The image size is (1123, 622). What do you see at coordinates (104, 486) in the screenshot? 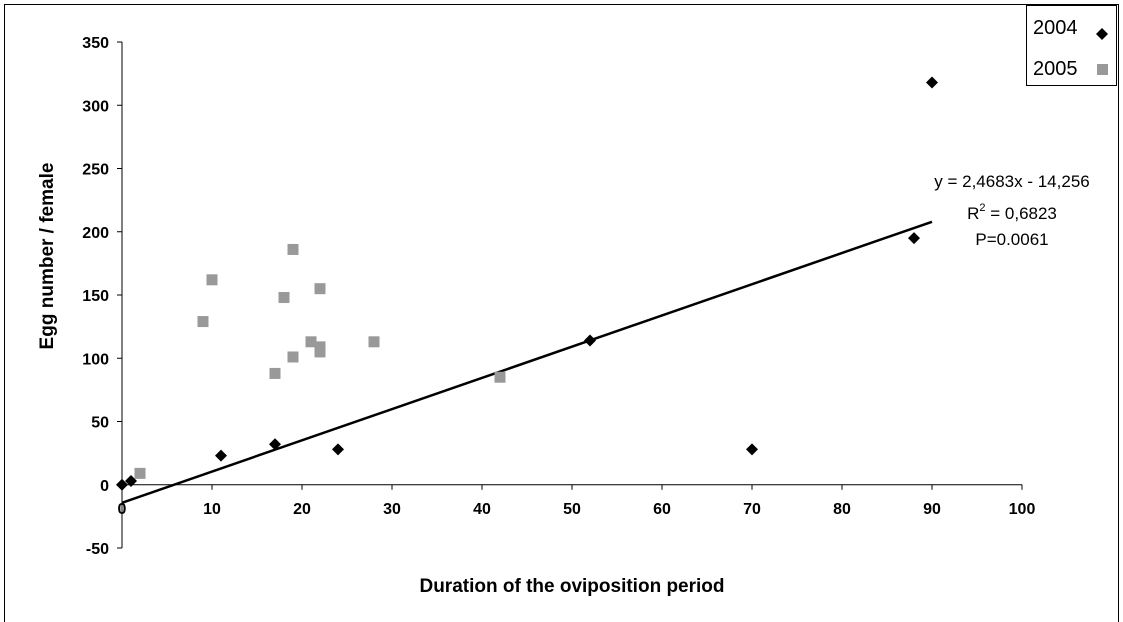
I see `y-tick-label: 0` at bounding box center [104, 486].